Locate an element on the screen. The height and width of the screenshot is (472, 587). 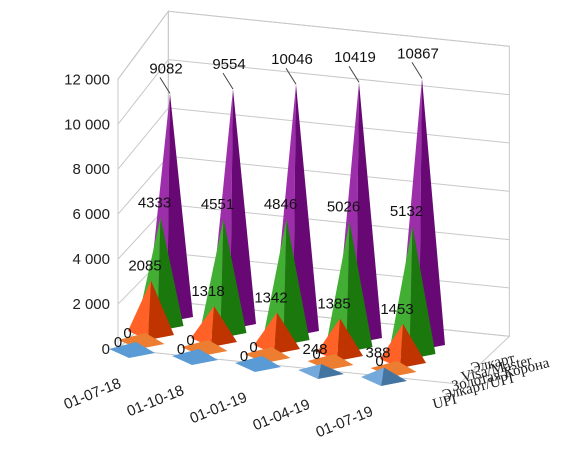
data-label: 9554 is located at coordinates (228, 64).